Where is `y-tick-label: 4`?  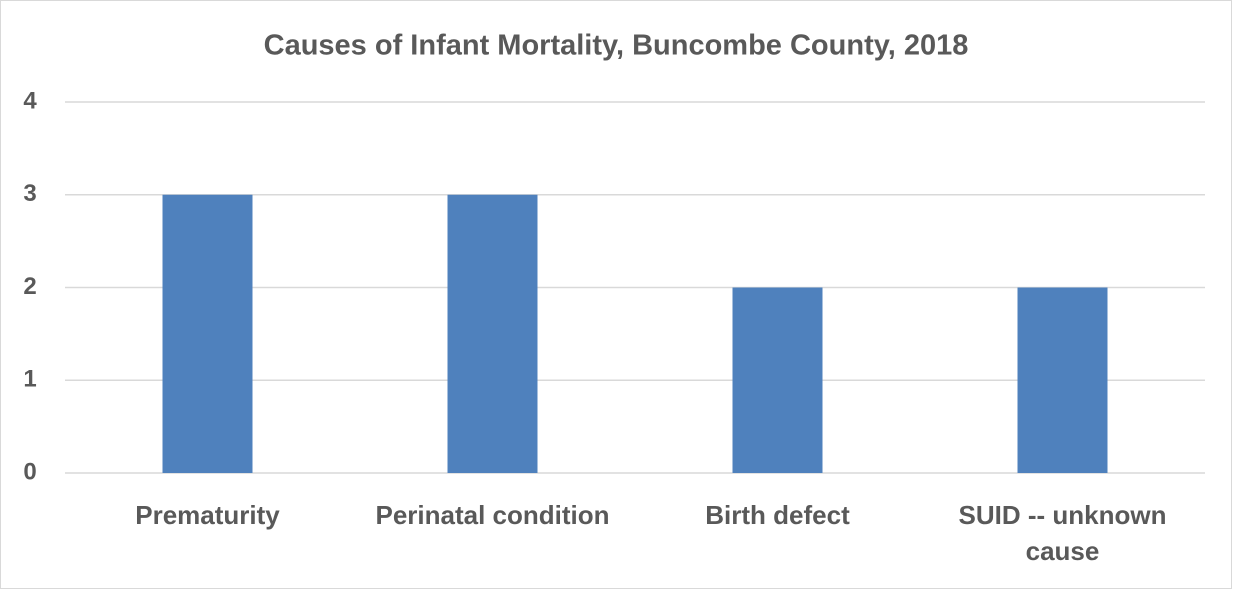
y-tick-label: 4 is located at coordinates (30, 100).